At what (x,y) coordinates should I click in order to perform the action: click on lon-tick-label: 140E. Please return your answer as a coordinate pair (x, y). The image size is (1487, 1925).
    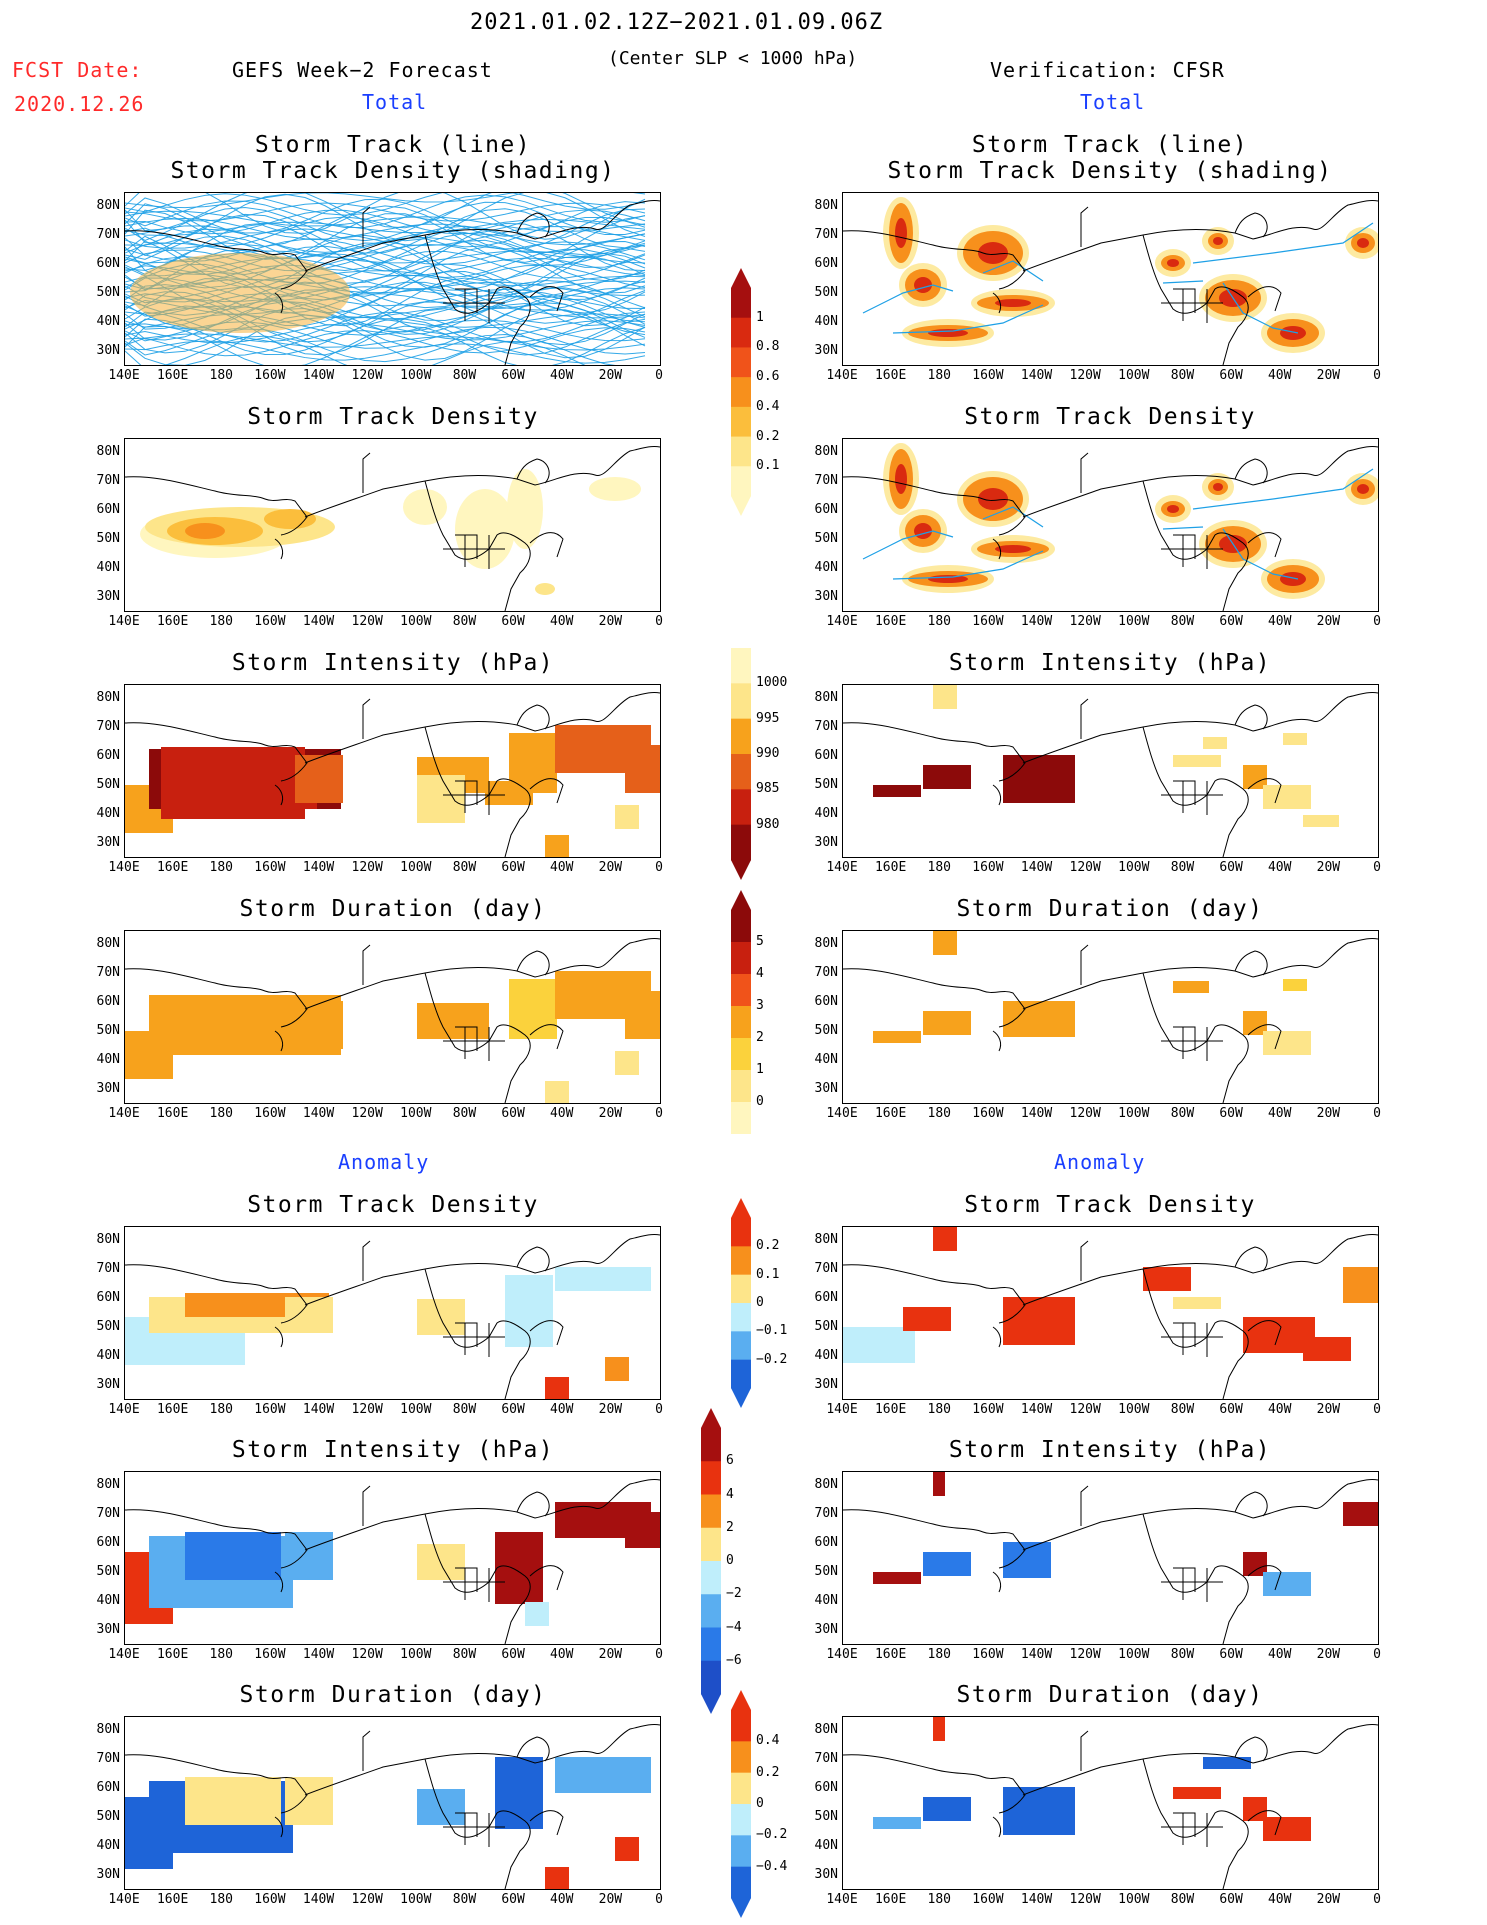
    Looking at the image, I should click on (842, 1899).